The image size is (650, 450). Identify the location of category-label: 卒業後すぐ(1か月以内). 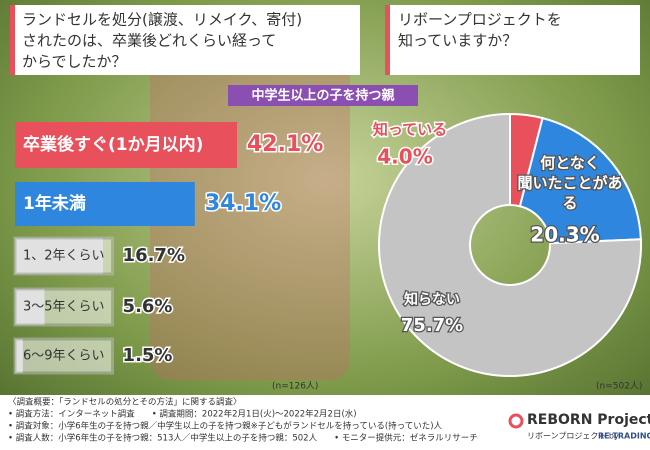
(113, 144).